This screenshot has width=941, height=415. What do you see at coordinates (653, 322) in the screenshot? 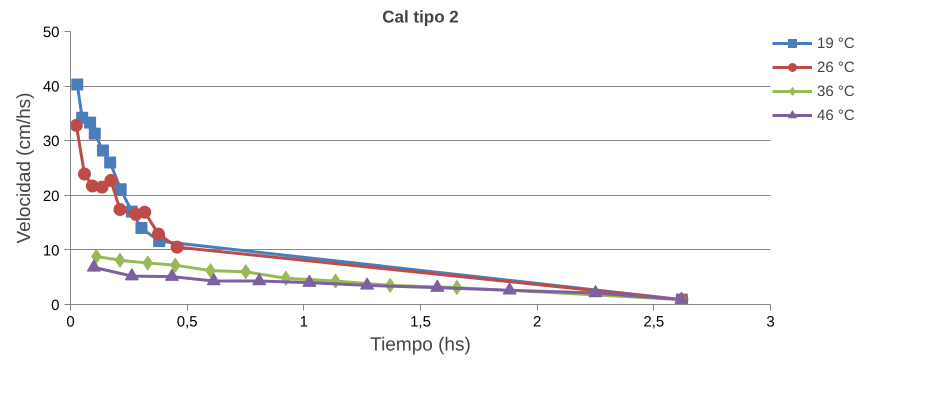
I see `x-tick-label: 2,5` at bounding box center [653, 322].